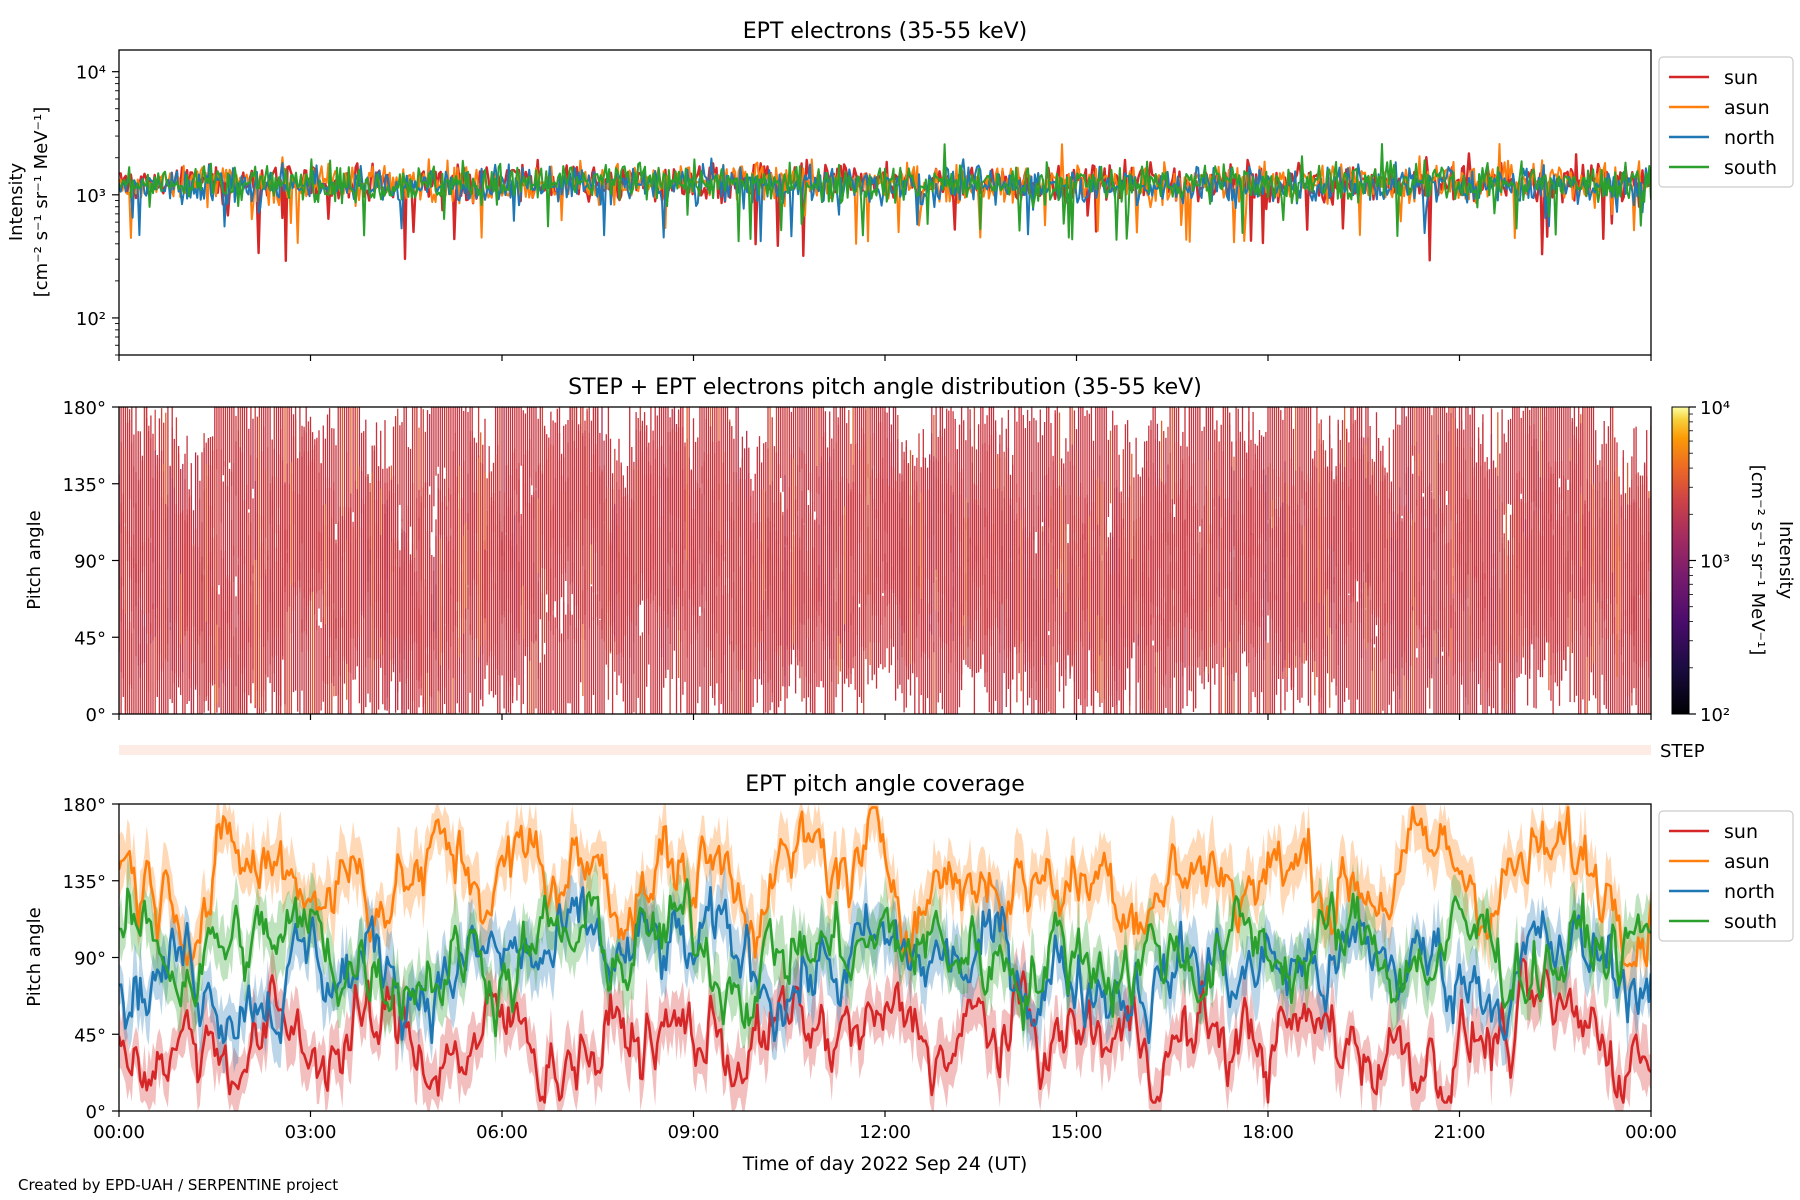 This screenshot has height=1200, width=1800. I want to click on colorbar-tick-label: 10⁴, so click(1715, 408).